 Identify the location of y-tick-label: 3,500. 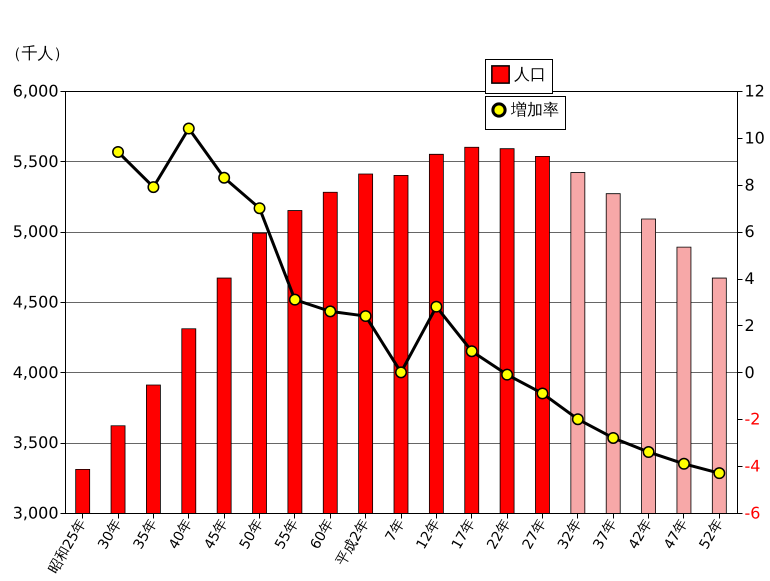
(35, 442).